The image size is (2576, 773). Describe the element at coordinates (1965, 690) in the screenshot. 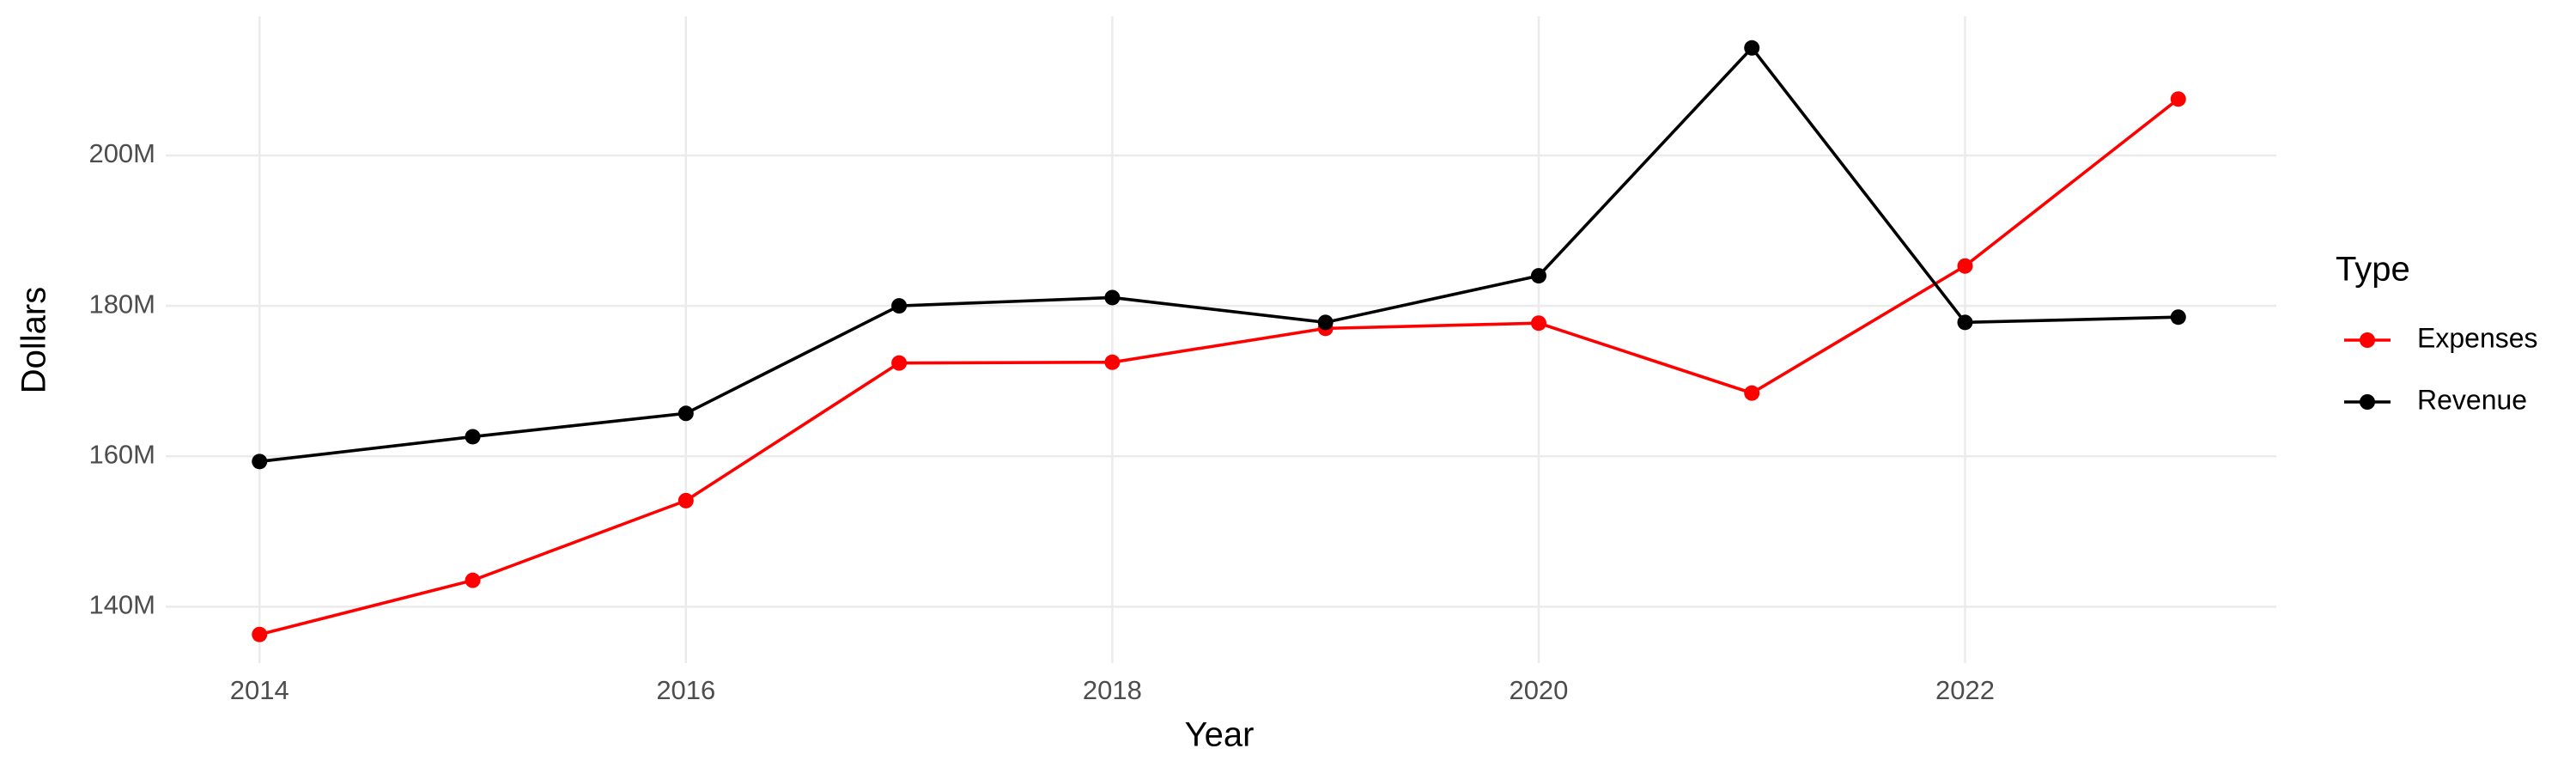

I see `x-tick-label: 2022` at that location.